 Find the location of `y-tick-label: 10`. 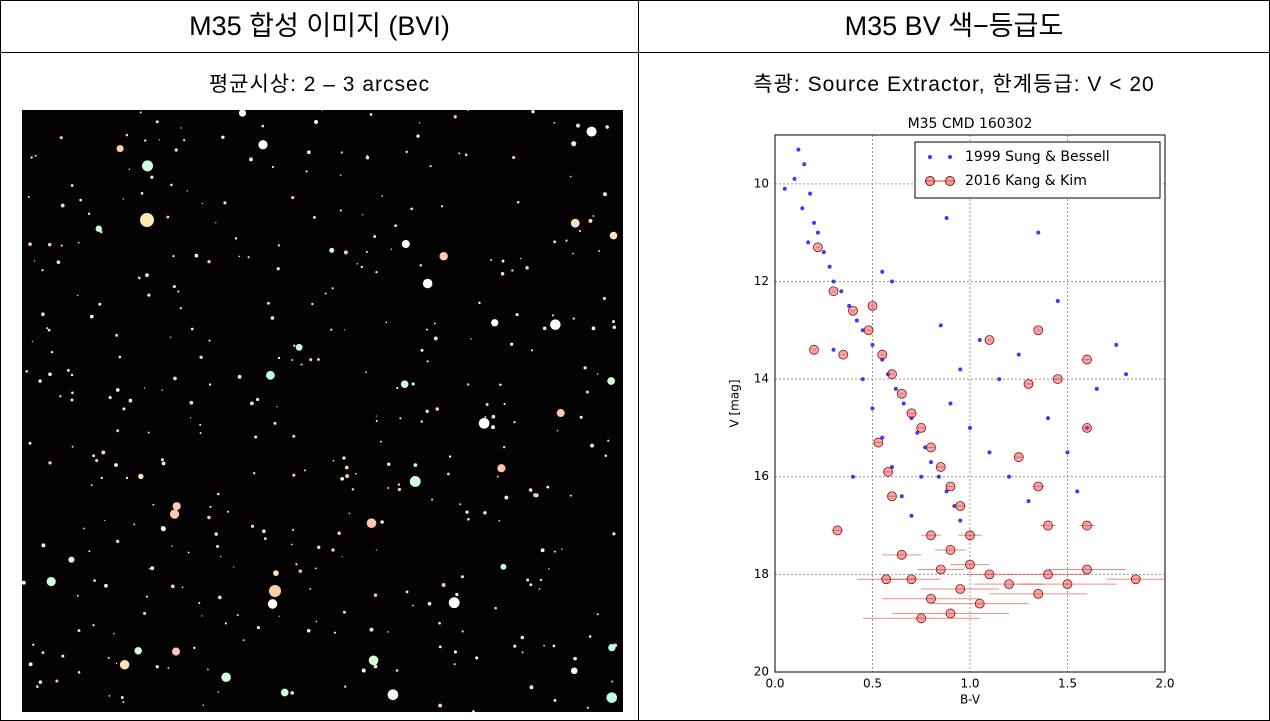

y-tick-label: 10 is located at coordinates (761, 183).